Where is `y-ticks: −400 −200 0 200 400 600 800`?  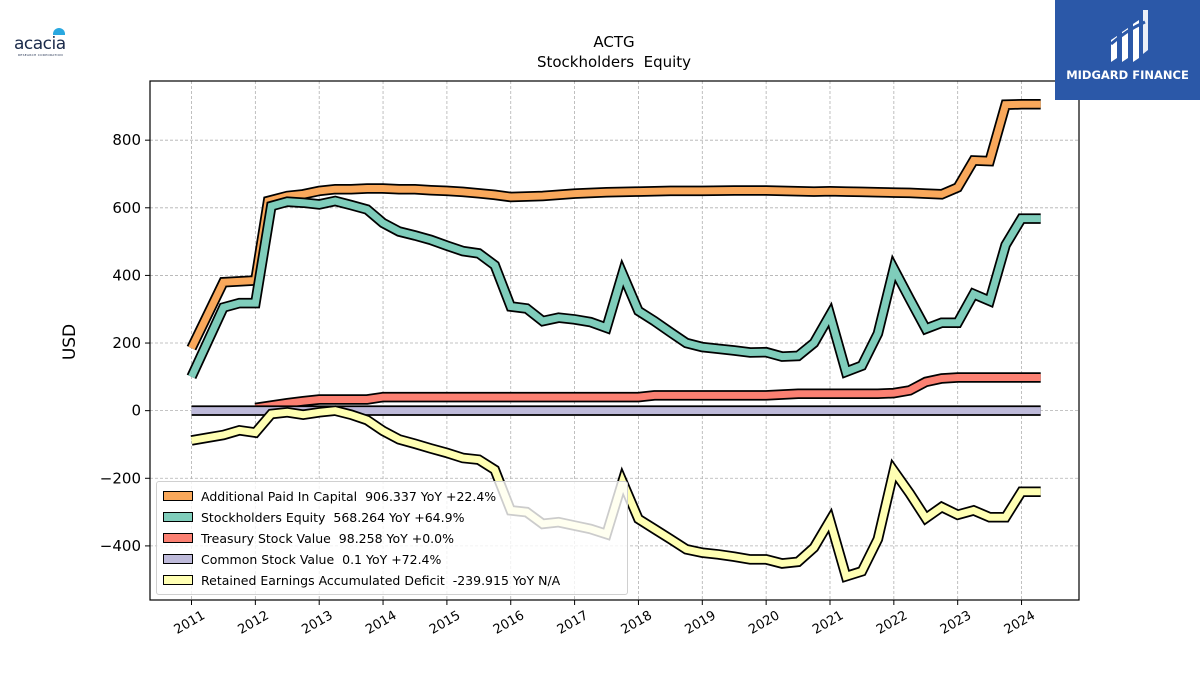 y-ticks: −400 −200 0 200 400 600 800 is located at coordinates (125, 343).